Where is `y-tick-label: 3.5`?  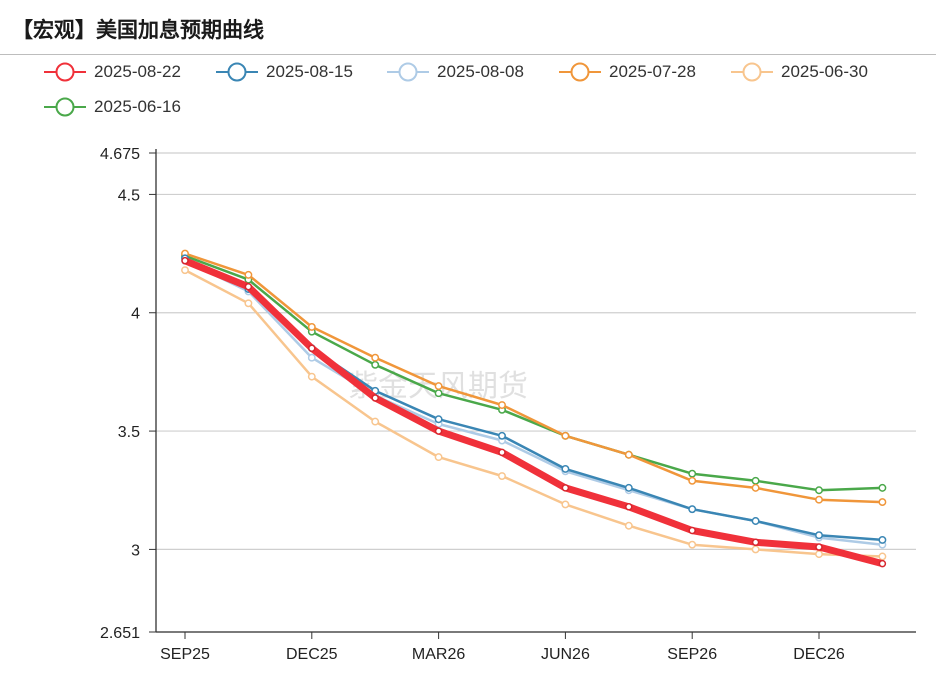
y-tick-label: 3.5 is located at coordinates (129, 432).